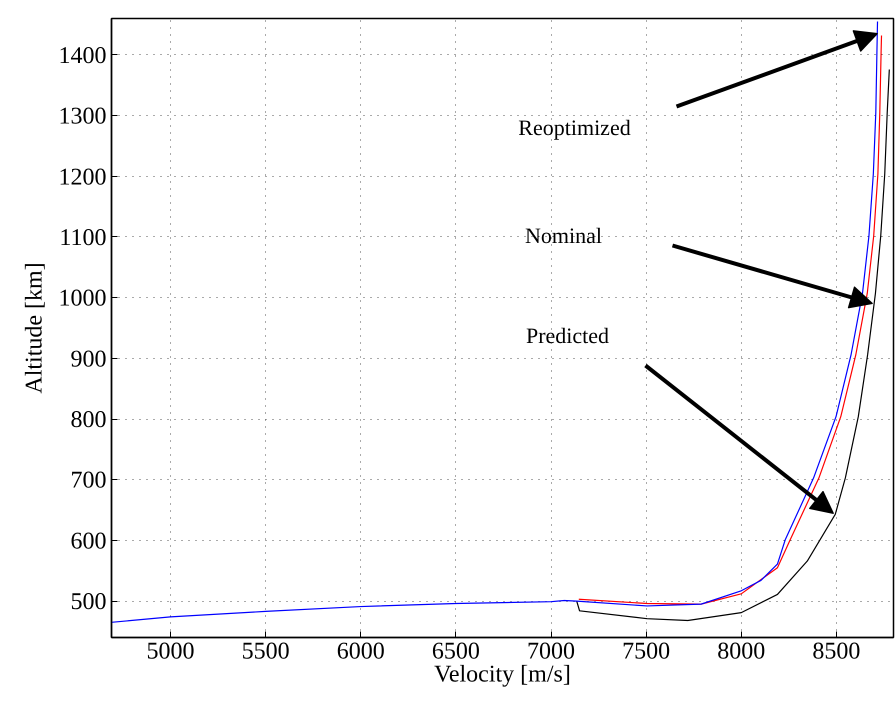 This screenshot has height=702, width=895. I want to click on y-tick-label: 500, so click(88, 602).